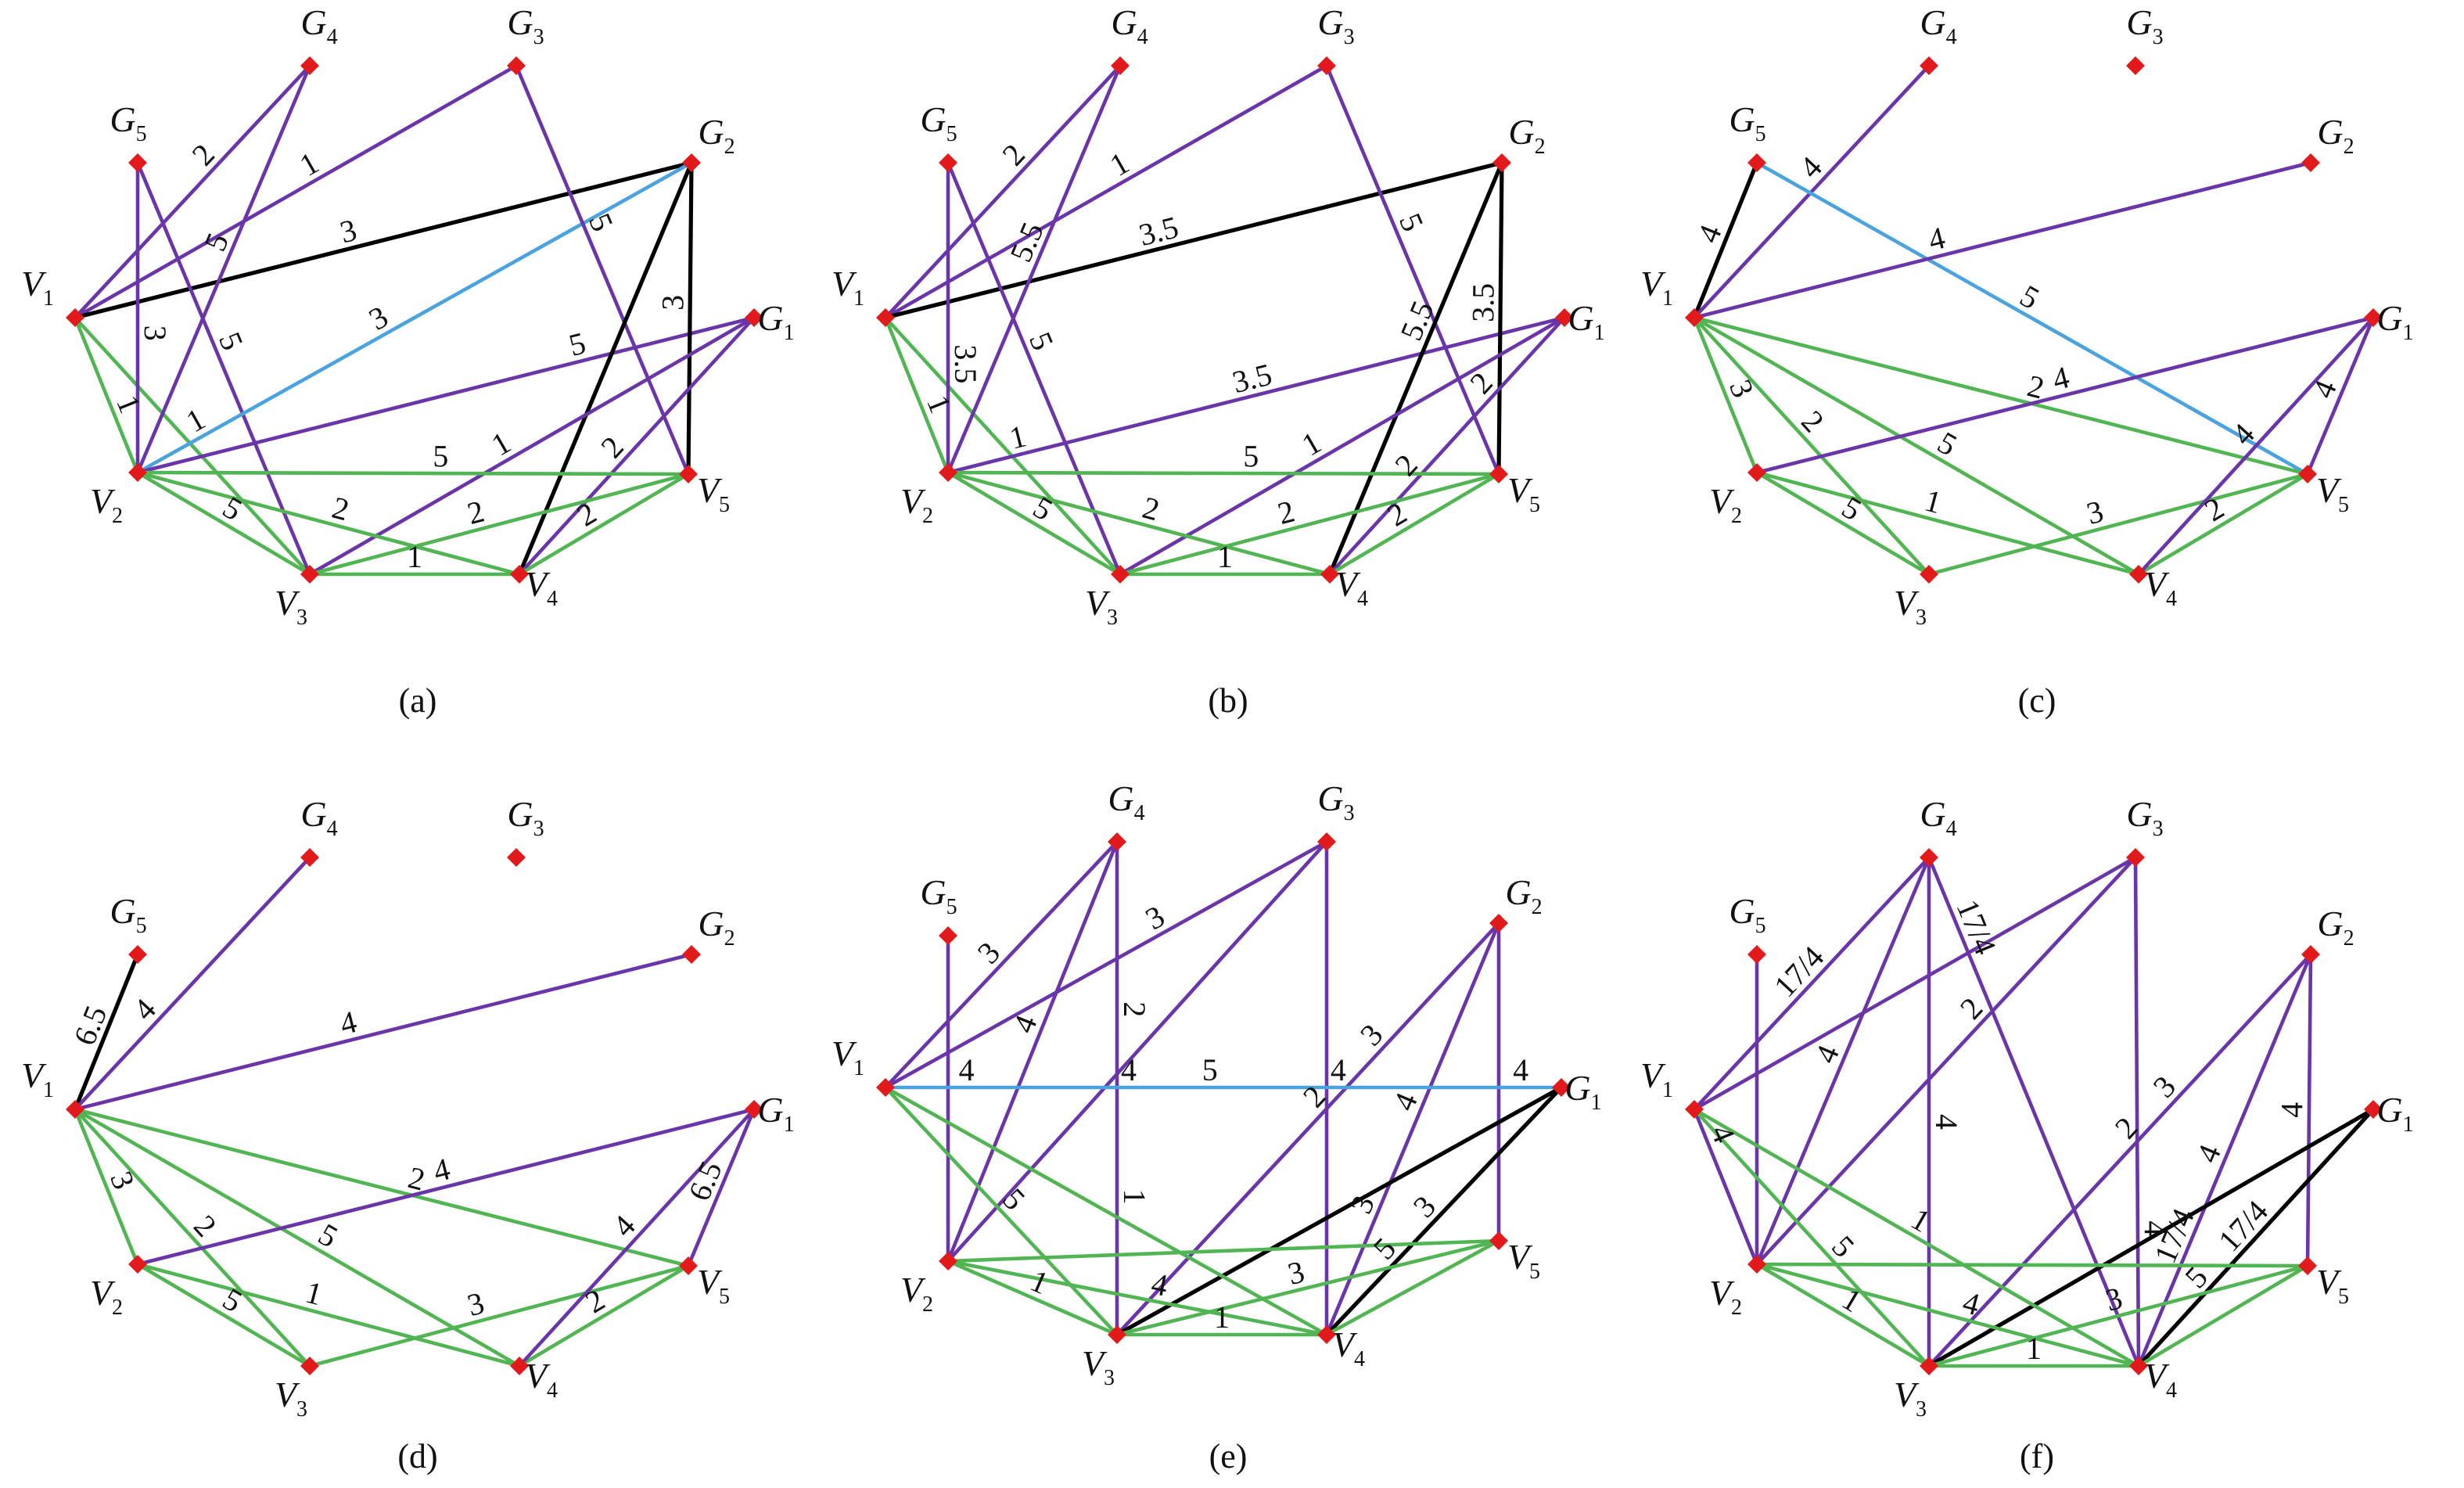 The height and width of the screenshot is (1488, 2464). What do you see at coordinates (1041, 341) in the screenshot?
I see `edge-weight: 5` at bounding box center [1041, 341].